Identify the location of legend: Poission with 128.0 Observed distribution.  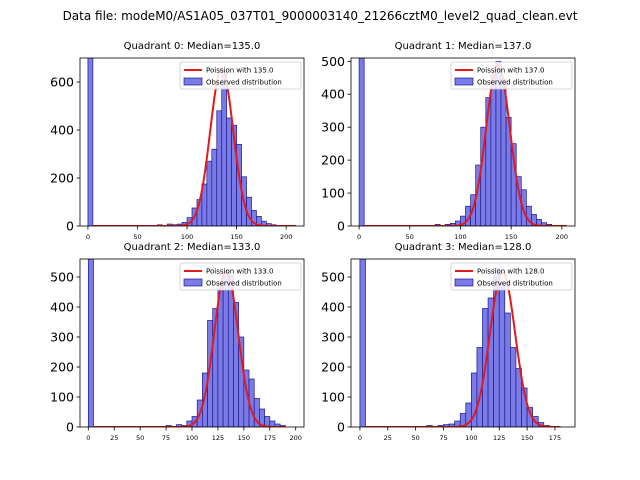
(511, 276).